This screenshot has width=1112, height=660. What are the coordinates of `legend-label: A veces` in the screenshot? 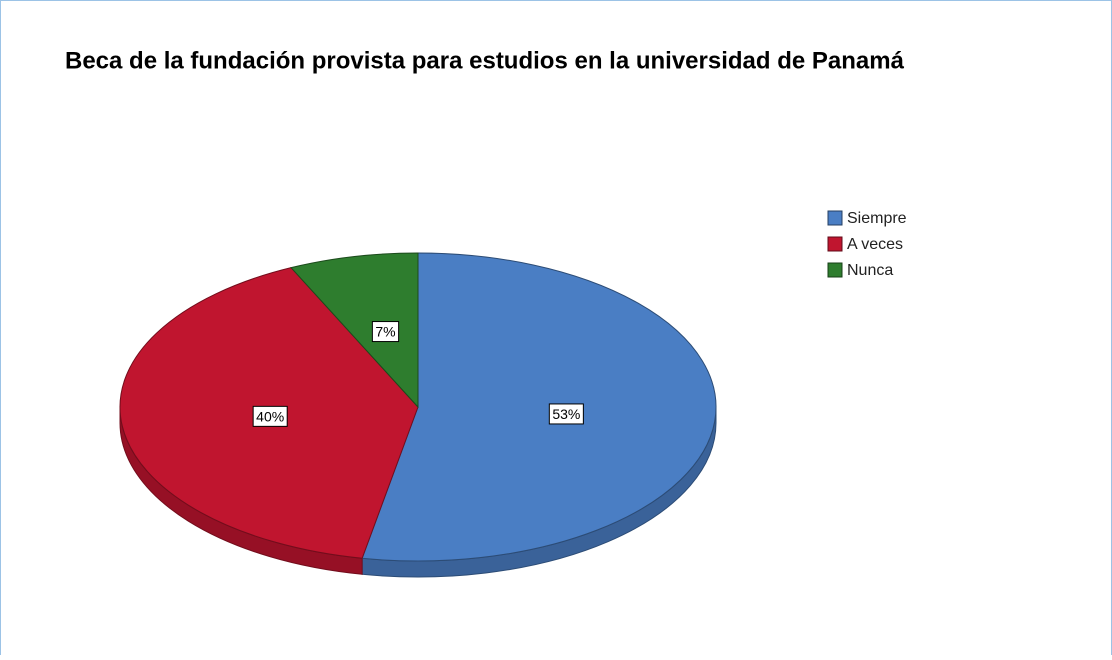 It's located at (875, 244).